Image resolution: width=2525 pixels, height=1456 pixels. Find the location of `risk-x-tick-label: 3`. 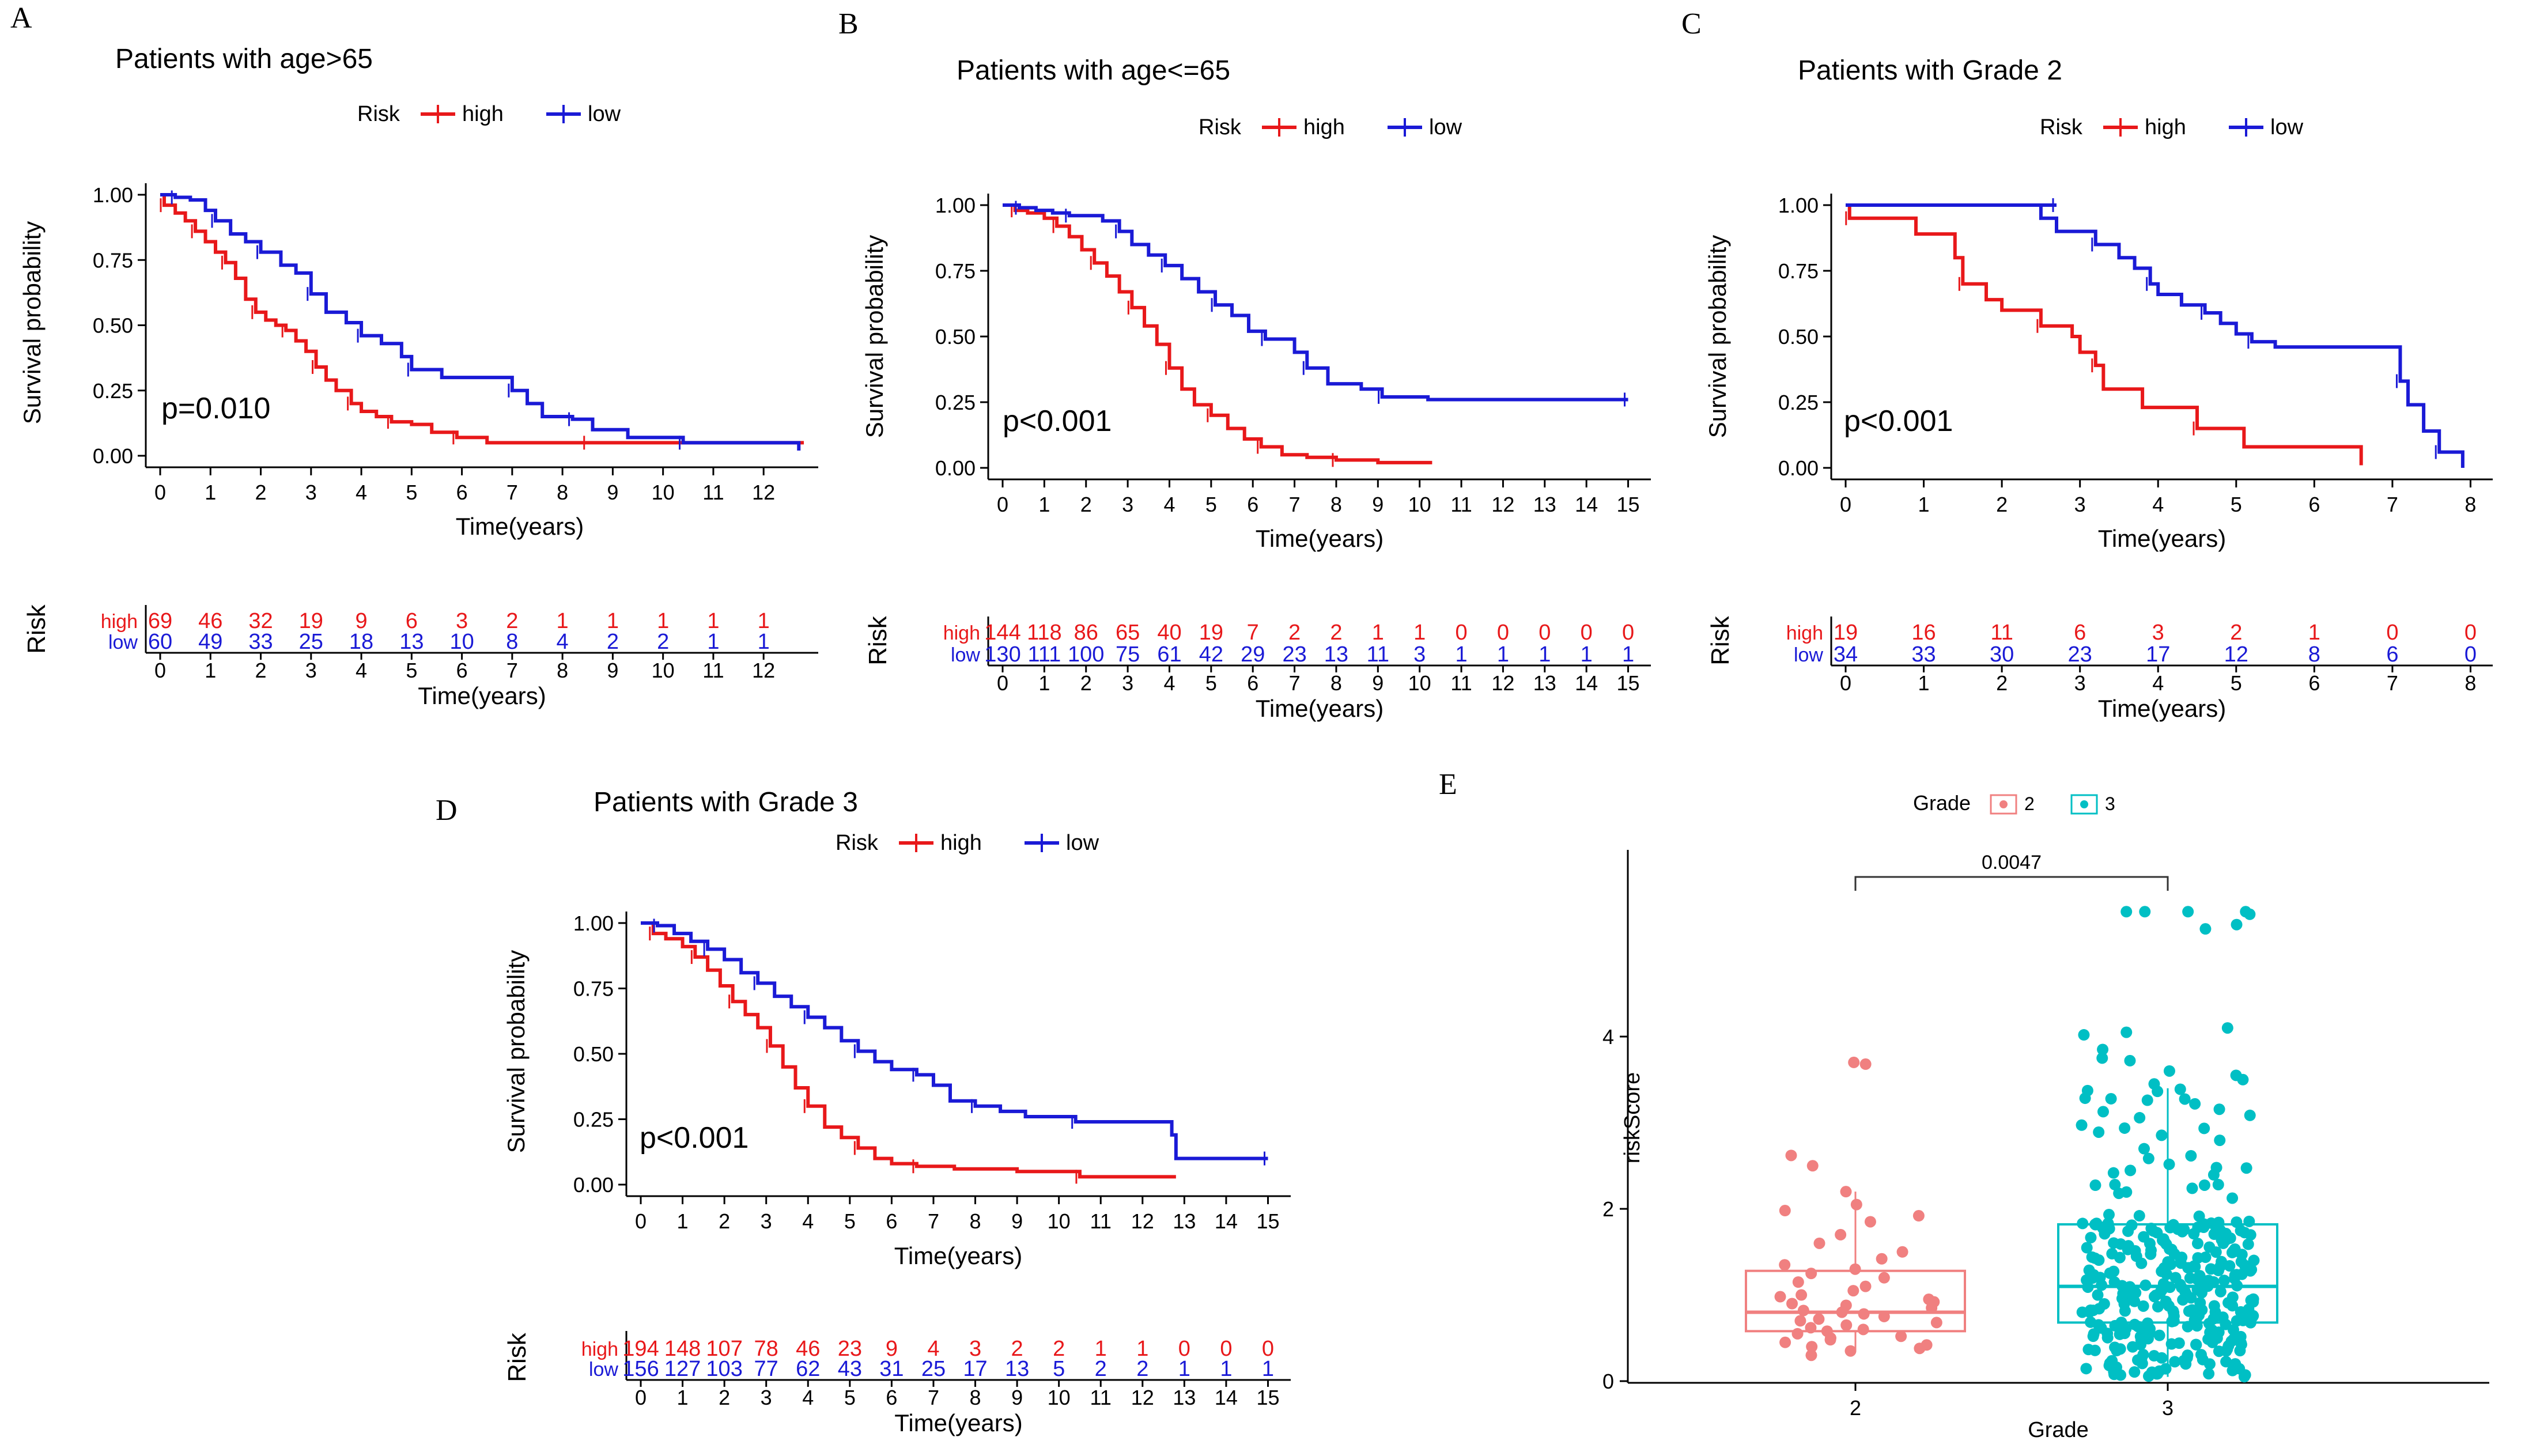

risk-x-tick-label: 3 is located at coordinates (766, 1398).